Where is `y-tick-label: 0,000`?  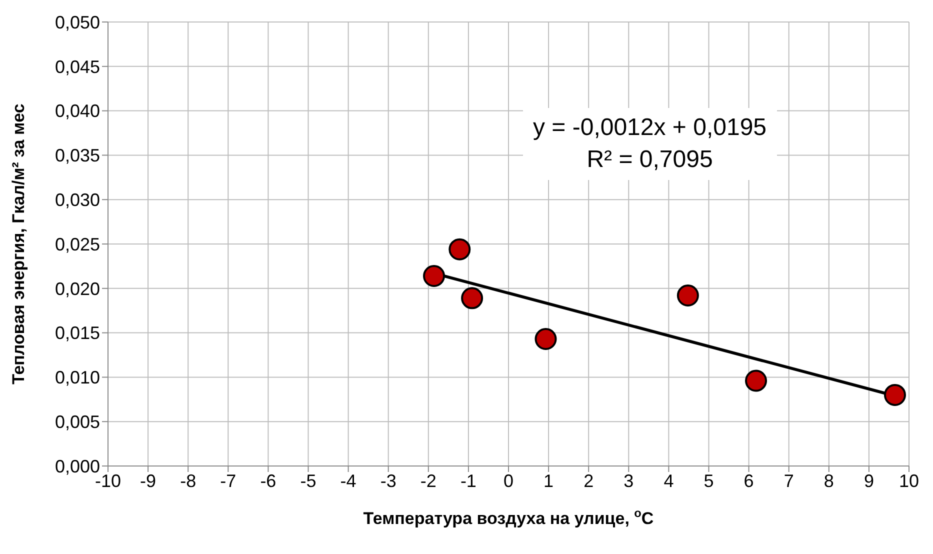
y-tick-label: 0,000 is located at coordinates (77, 466).